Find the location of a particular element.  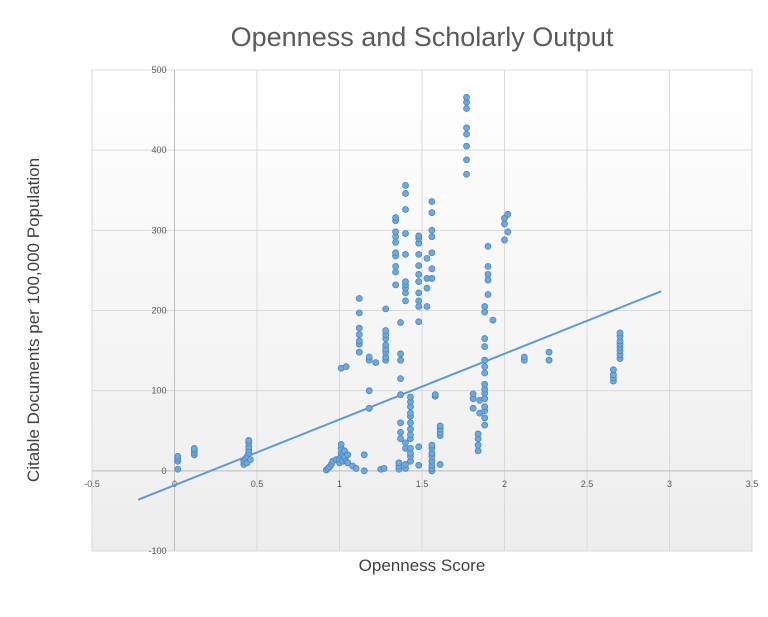

y-tick-label: 400 is located at coordinates (158, 150).